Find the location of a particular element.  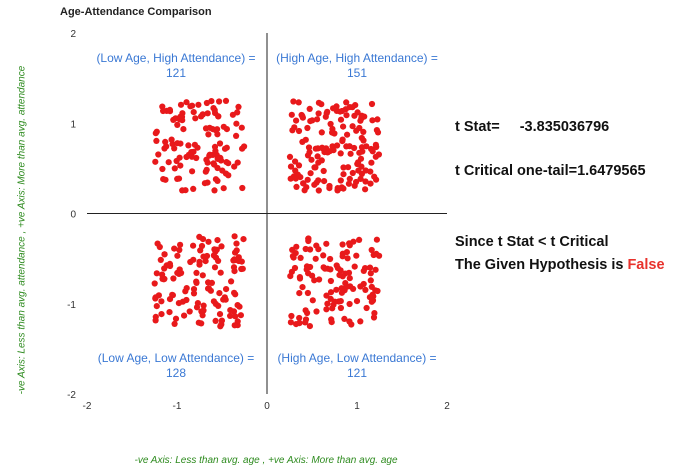

x-tick-label: -1 is located at coordinates (177, 406).